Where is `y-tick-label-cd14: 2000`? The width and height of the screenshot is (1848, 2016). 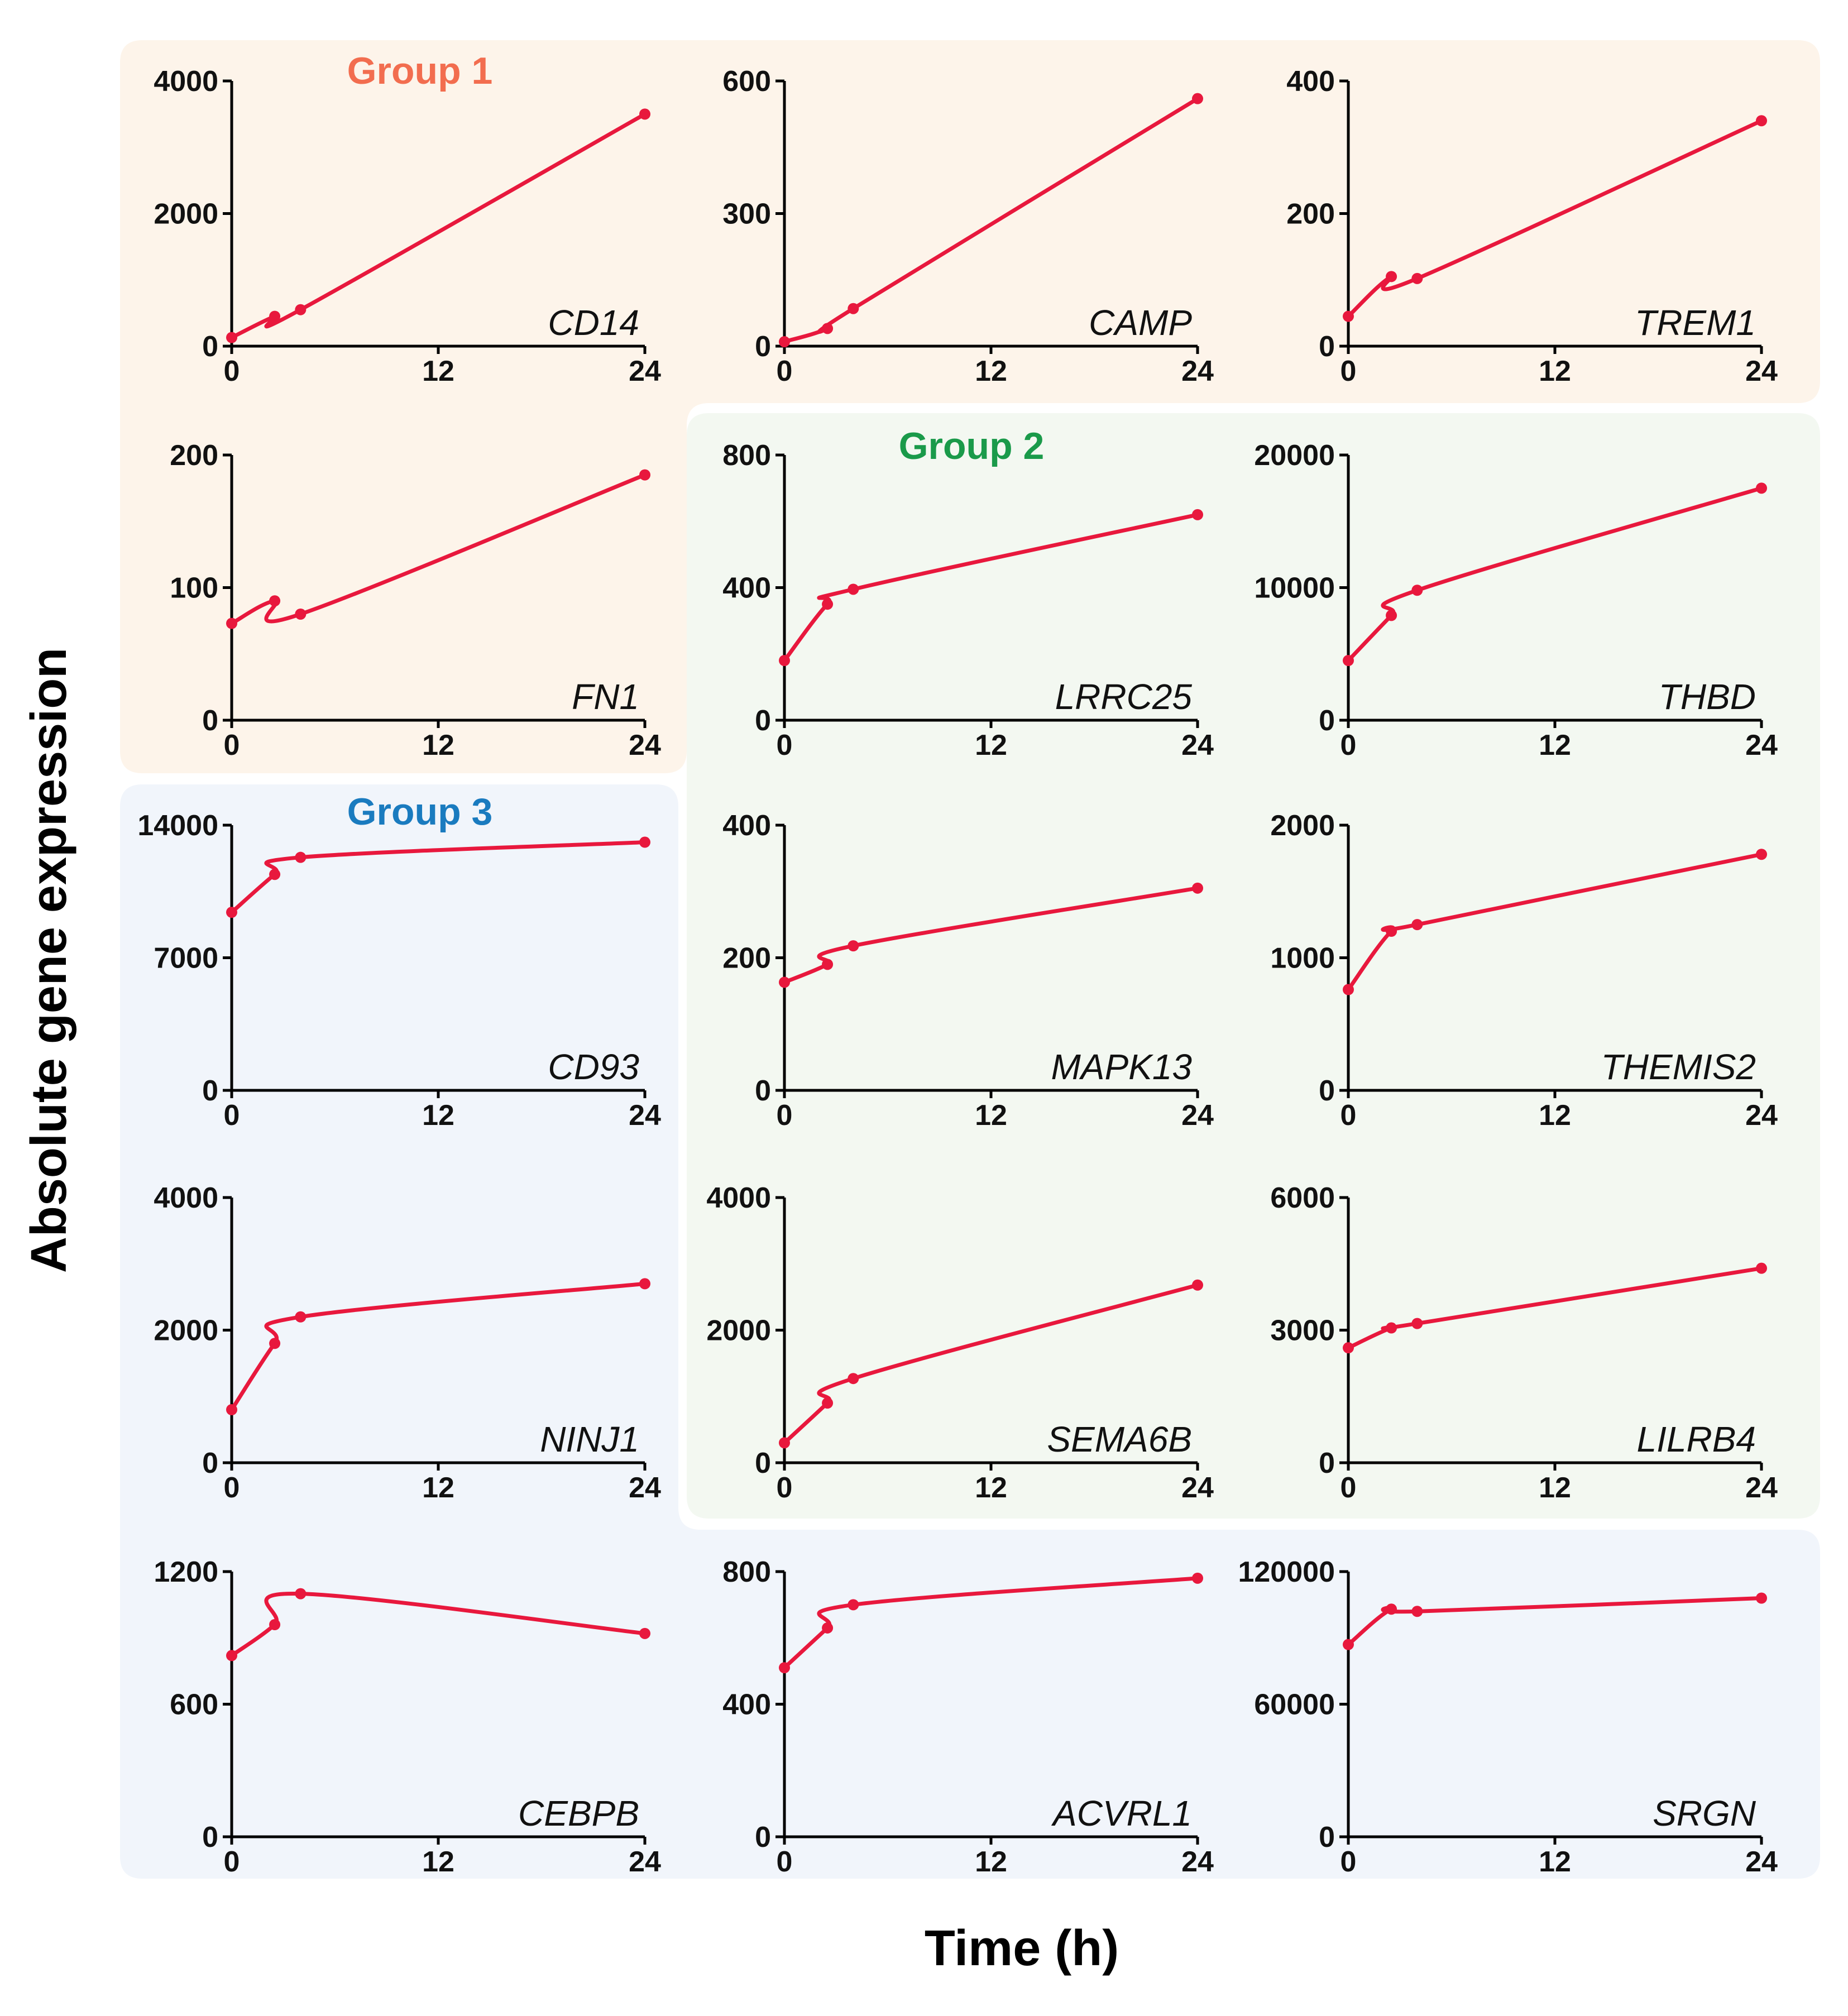
y-tick-label-cd14: 2000 is located at coordinates (186, 214).